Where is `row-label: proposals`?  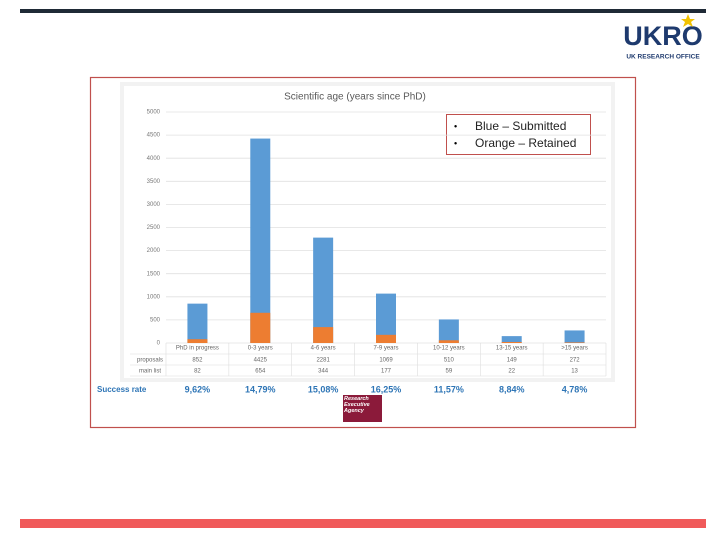 row-label: proposals is located at coordinates (150, 361).